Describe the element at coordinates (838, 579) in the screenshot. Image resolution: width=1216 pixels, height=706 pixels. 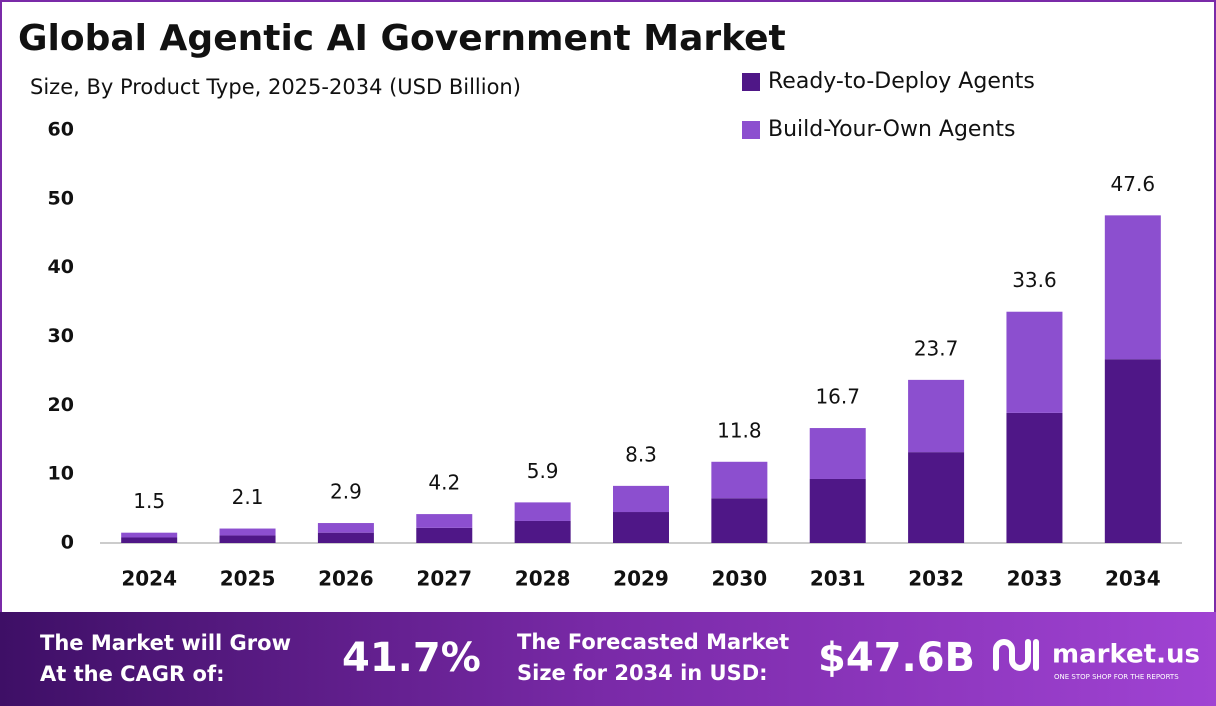
I see `x-tick-label: 2031` at that location.